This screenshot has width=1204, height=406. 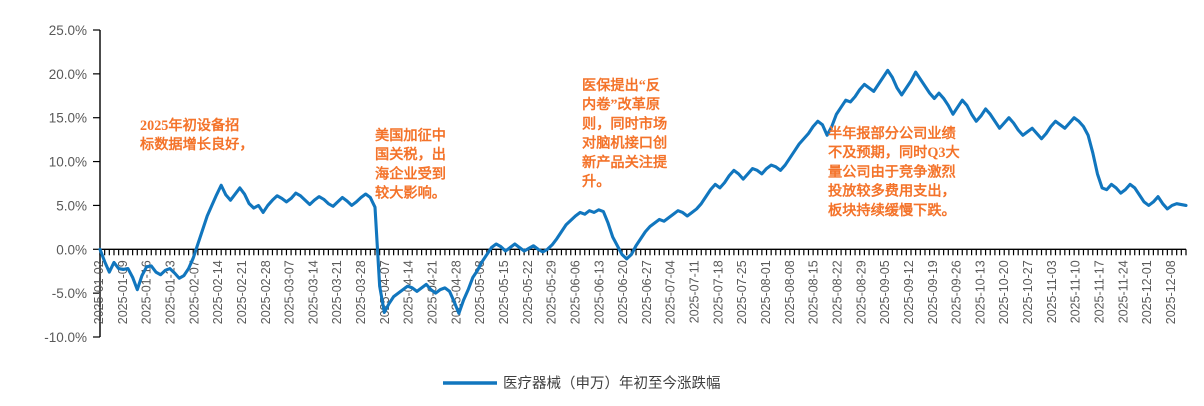 I want to click on x-axis-label: 2025-08-15, so click(x=814, y=292).